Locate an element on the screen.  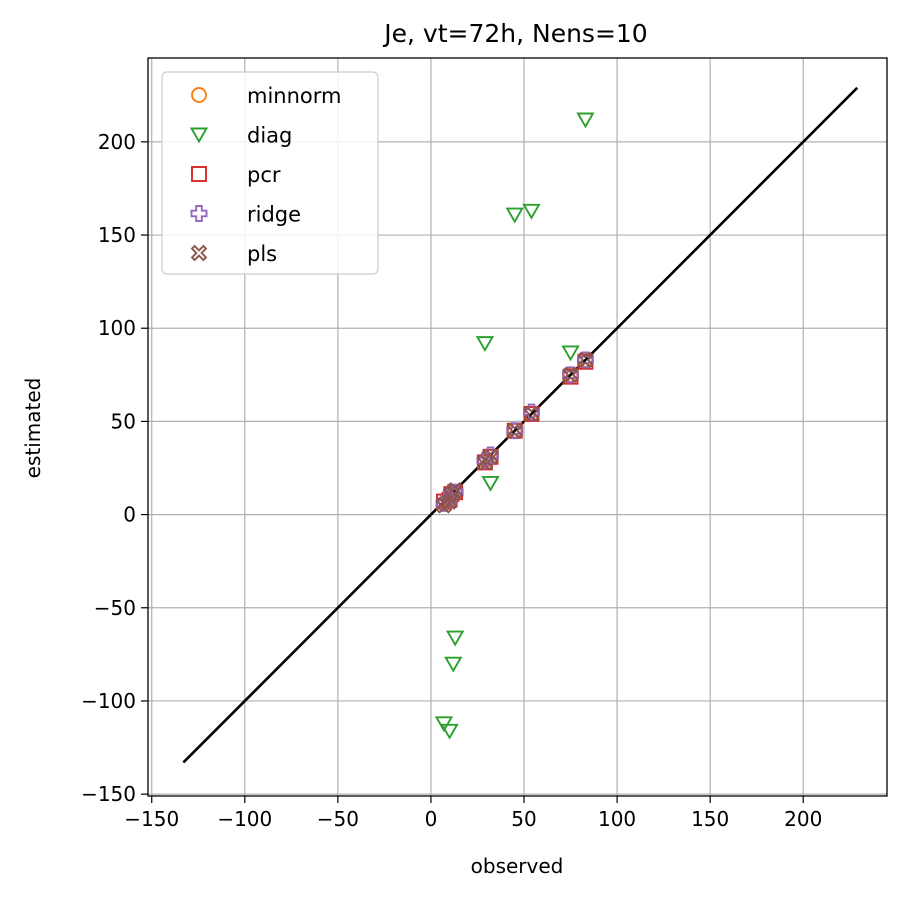
legend: minnorm diag pcr ridge pls is located at coordinates (270, 173).